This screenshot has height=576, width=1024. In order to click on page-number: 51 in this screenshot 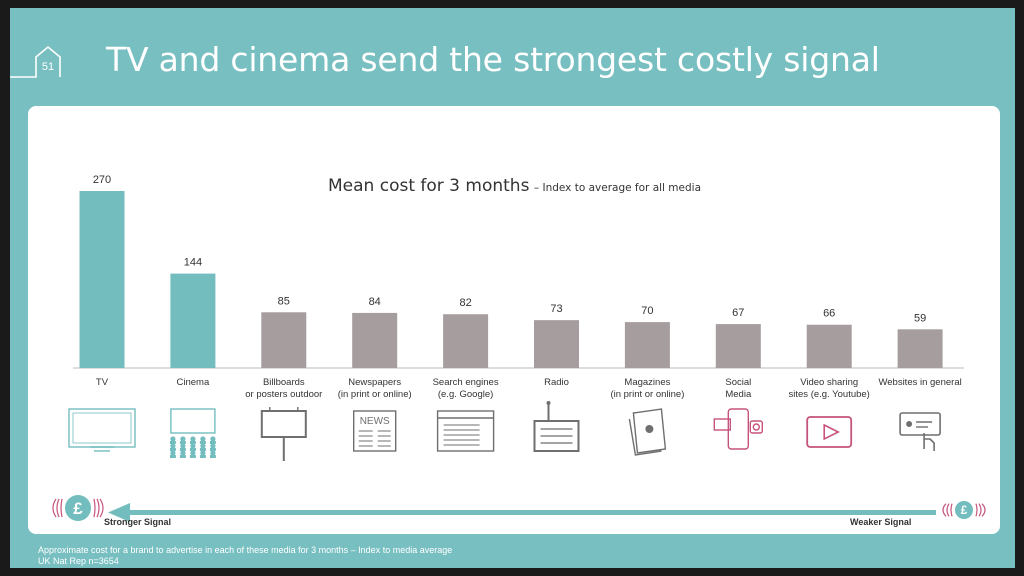, I will do `click(48, 67)`.